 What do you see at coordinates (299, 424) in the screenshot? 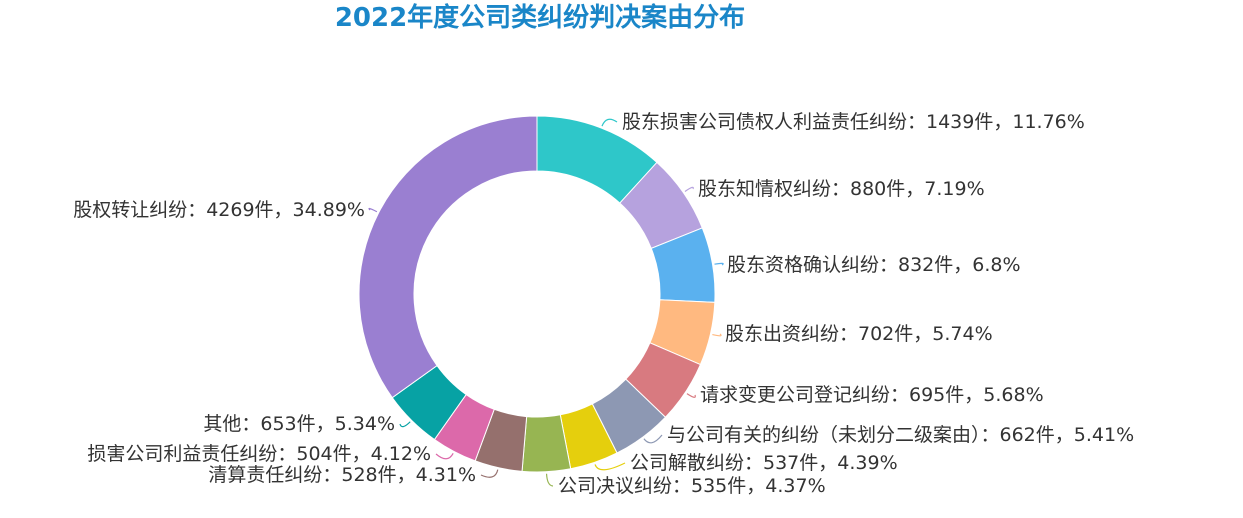
I see `slice-label: 其他：653件，5.34%` at bounding box center [299, 424].